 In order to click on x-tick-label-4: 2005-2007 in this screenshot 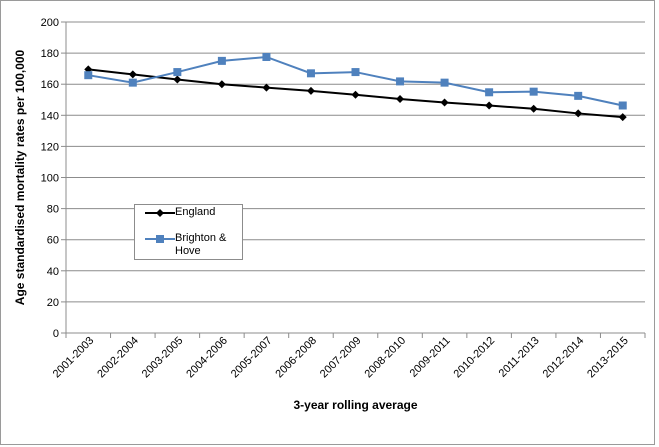, I will do `click(252, 358)`.